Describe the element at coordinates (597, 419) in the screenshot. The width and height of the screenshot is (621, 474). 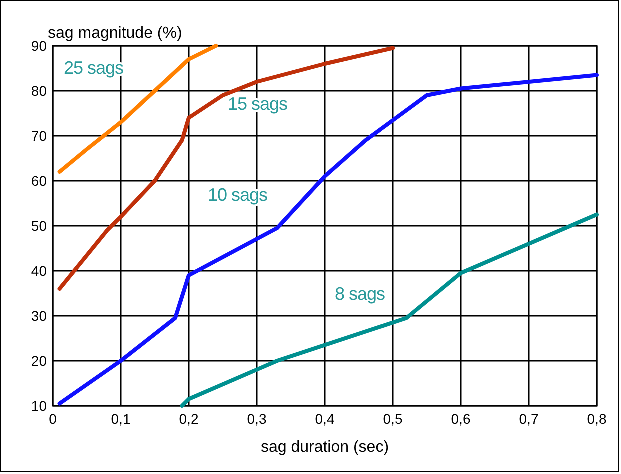
I see `x-tick-label: 0,8` at that location.